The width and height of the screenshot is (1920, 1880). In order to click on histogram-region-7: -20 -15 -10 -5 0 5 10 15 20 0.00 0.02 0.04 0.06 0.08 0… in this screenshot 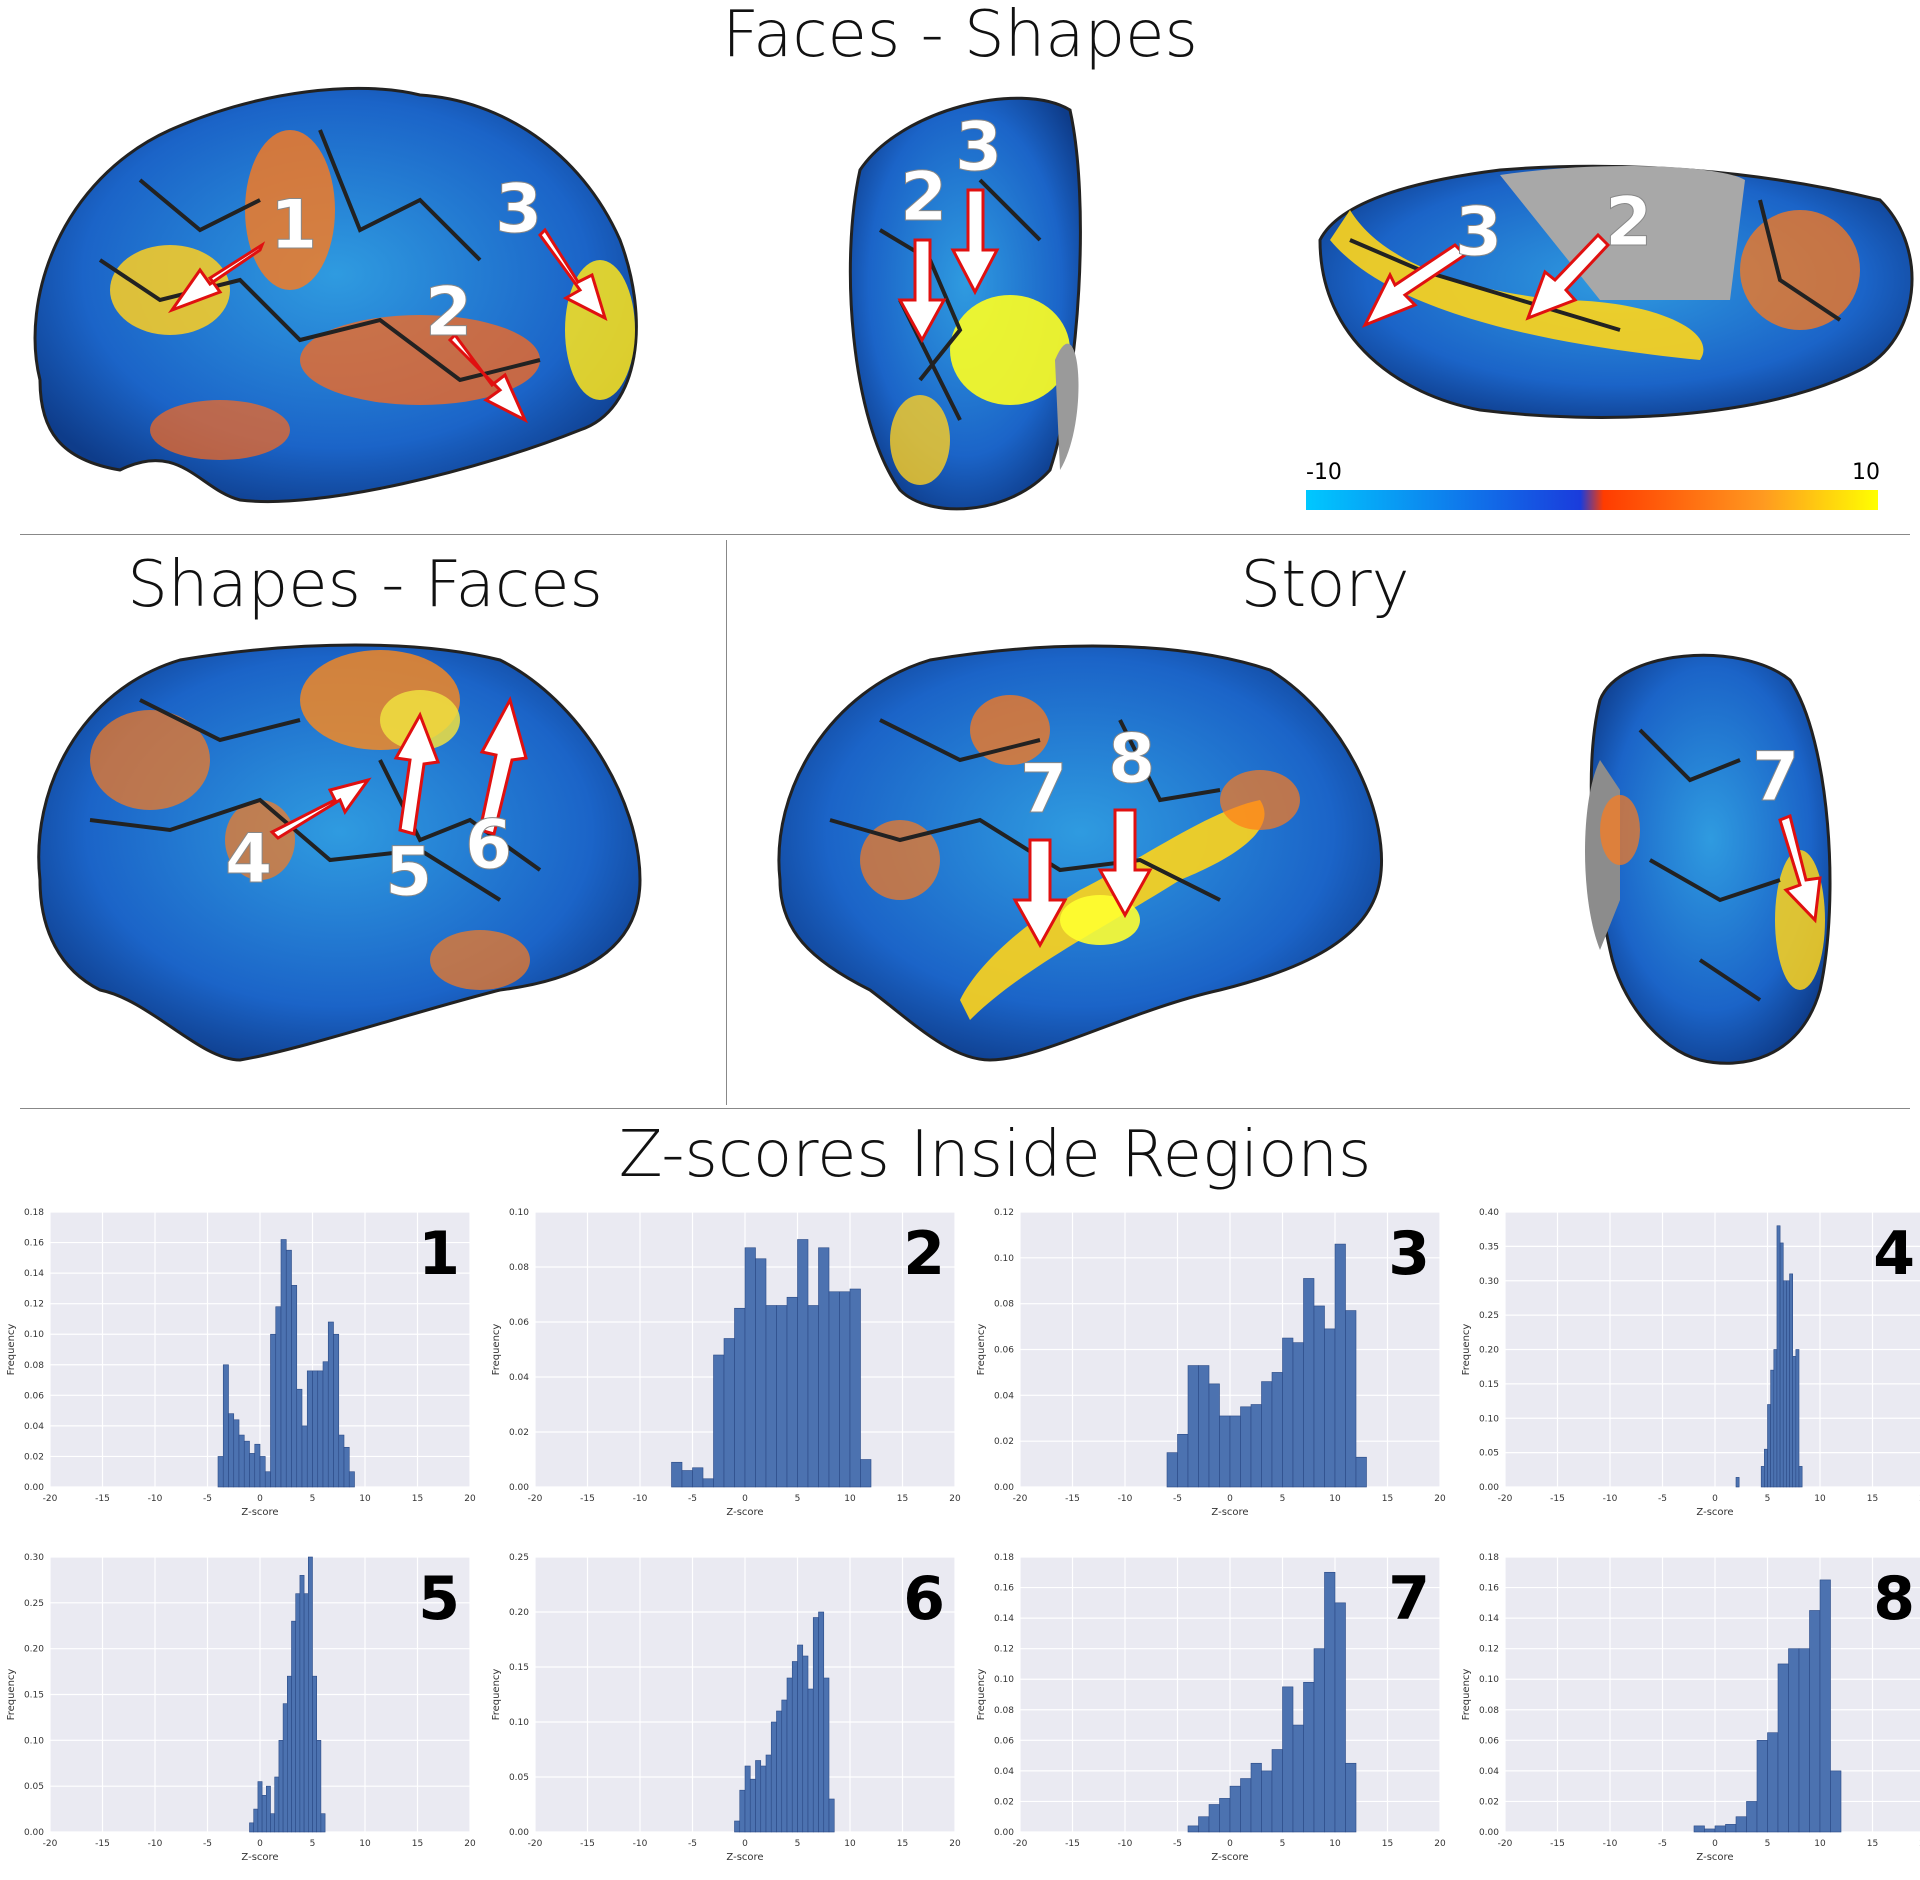, I will do `click(1210, 1712)`.